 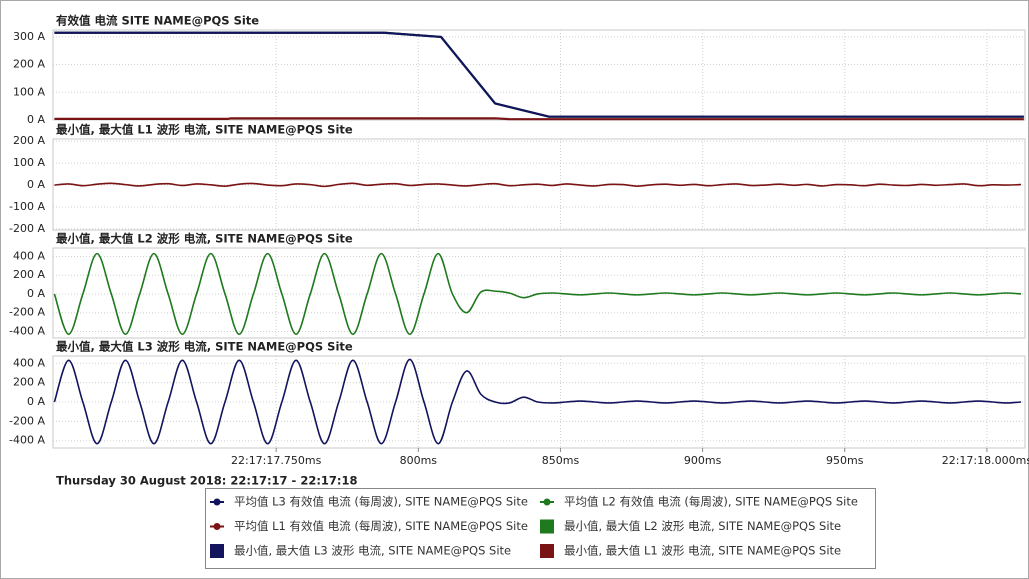 What do you see at coordinates (27, 206) in the screenshot?
I see `y-tick-label: -100 A` at bounding box center [27, 206].